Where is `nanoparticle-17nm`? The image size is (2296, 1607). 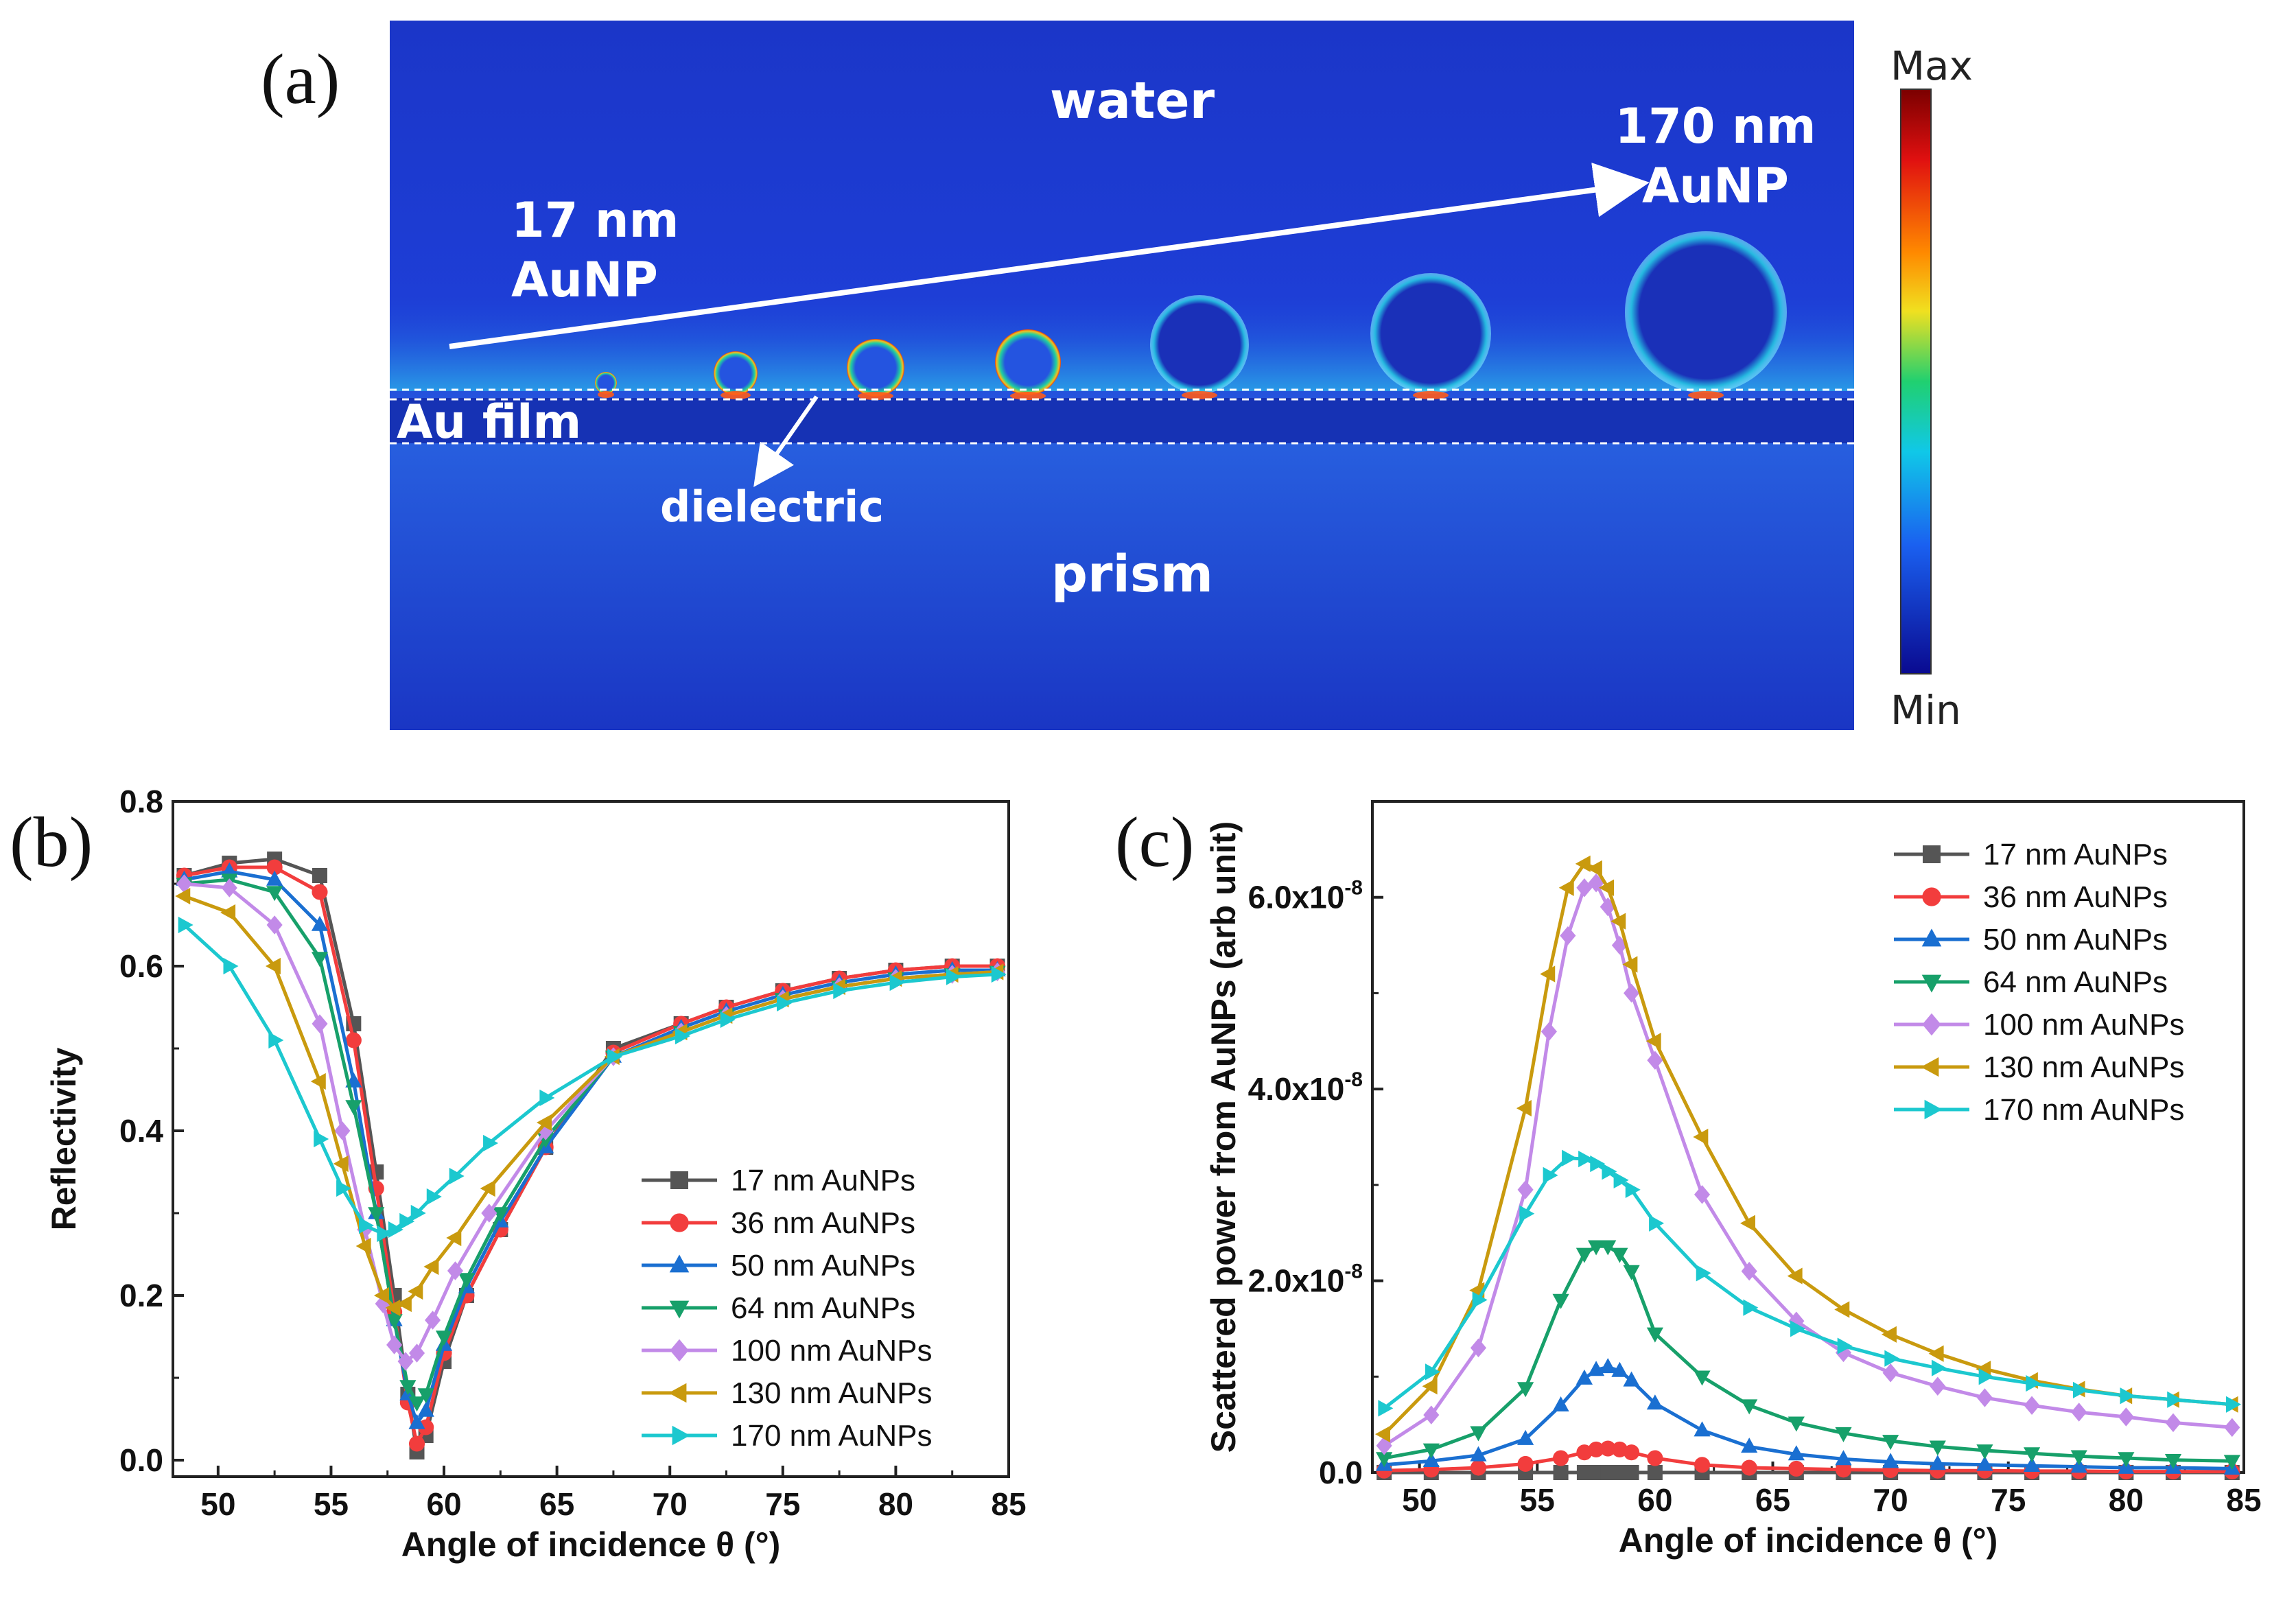
nanoparticle-17nm is located at coordinates (606, 383).